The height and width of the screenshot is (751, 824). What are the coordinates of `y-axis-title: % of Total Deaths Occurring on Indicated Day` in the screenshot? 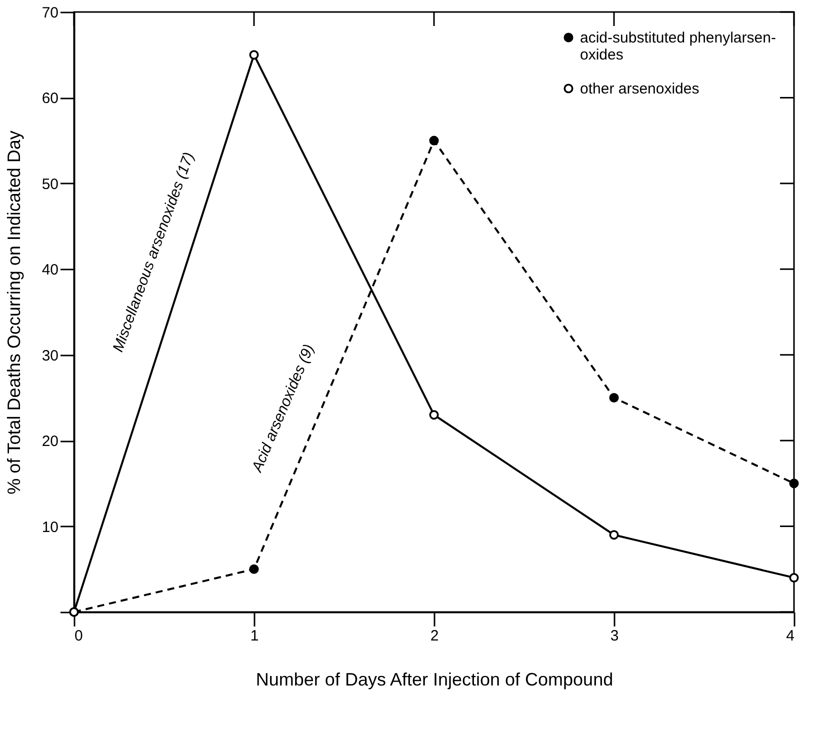 It's located at (14, 312).